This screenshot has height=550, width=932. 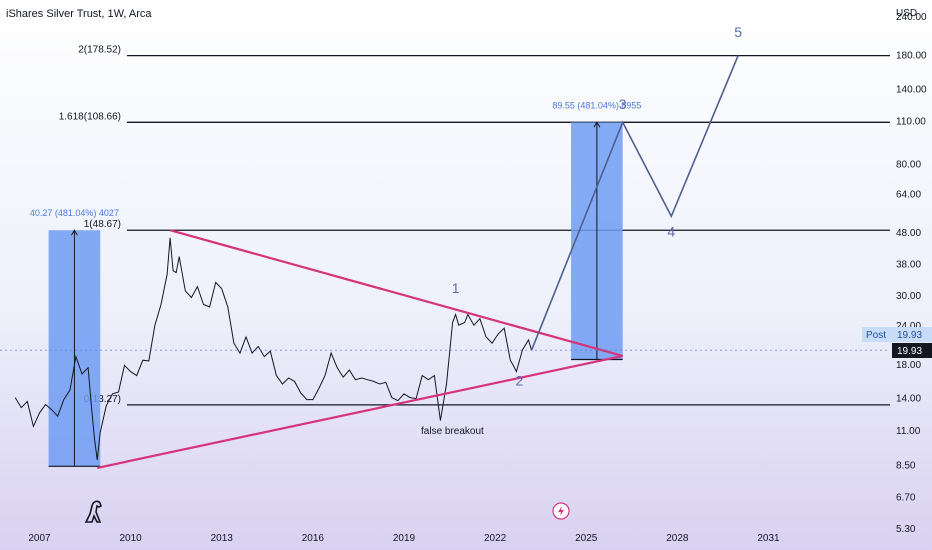 I want to click on post-price-bg, so click(x=912, y=334).